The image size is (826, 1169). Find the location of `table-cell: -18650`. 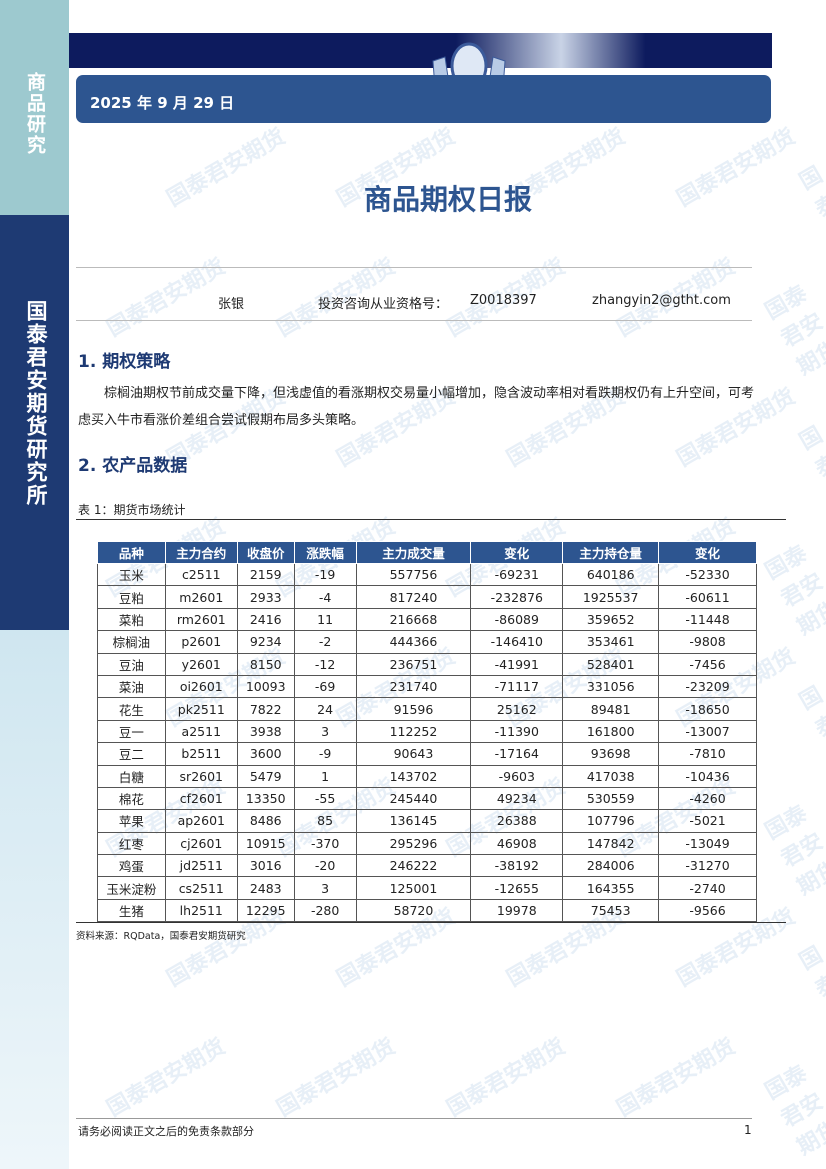

table-cell: -18650 is located at coordinates (707, 709).